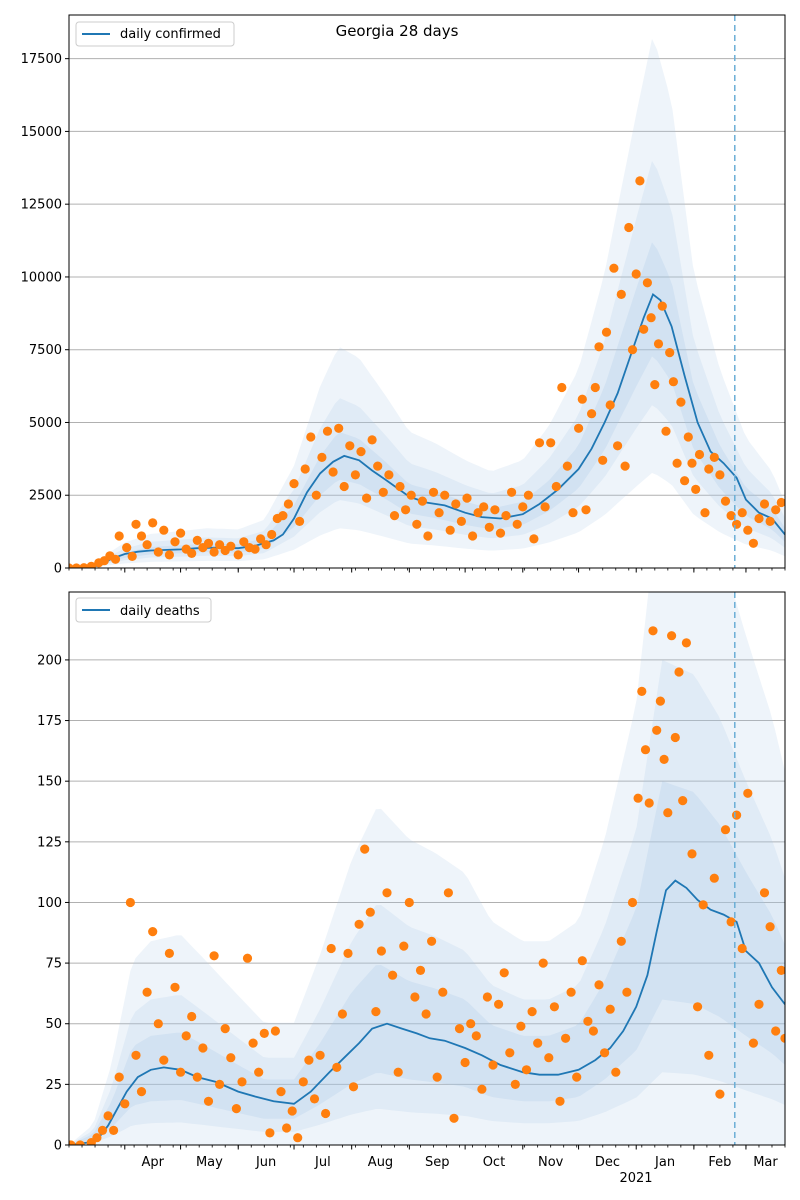 Image resolution: width=800 pixels, height=1200 pixels. I want to click on y-tick-label: 12500, so click(41, 205).